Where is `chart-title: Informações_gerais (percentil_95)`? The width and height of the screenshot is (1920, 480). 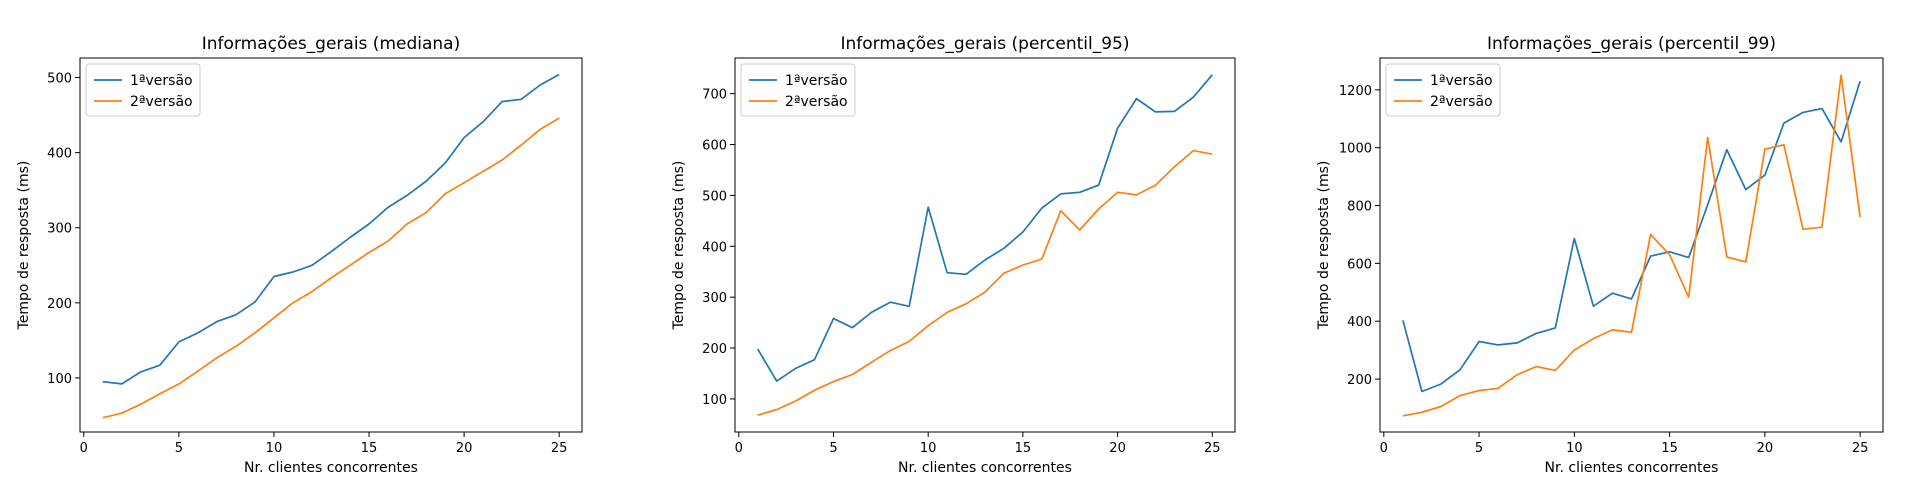
chart-title: Informações_gerais (percentil_95) is located at coordinates (985, 44).